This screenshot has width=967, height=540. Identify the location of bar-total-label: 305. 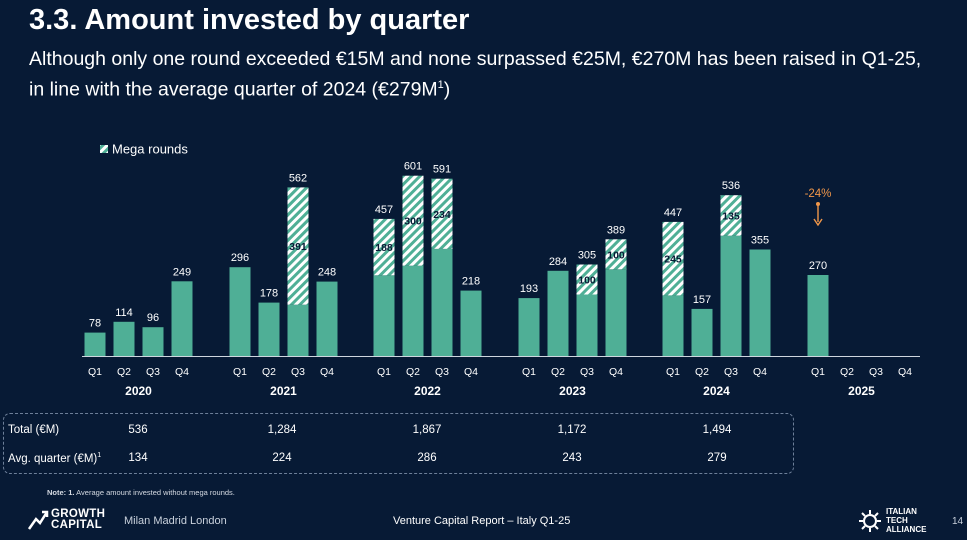
(587, 256).